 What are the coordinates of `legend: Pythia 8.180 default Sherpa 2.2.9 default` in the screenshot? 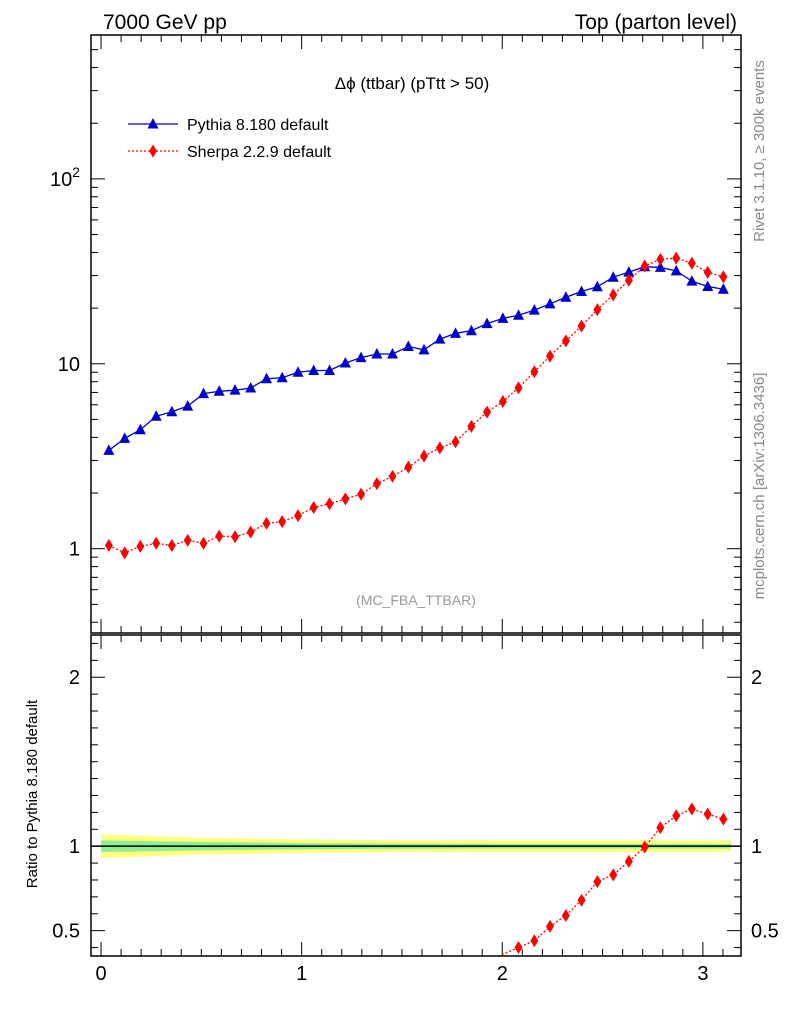 It's located at (230, 139).